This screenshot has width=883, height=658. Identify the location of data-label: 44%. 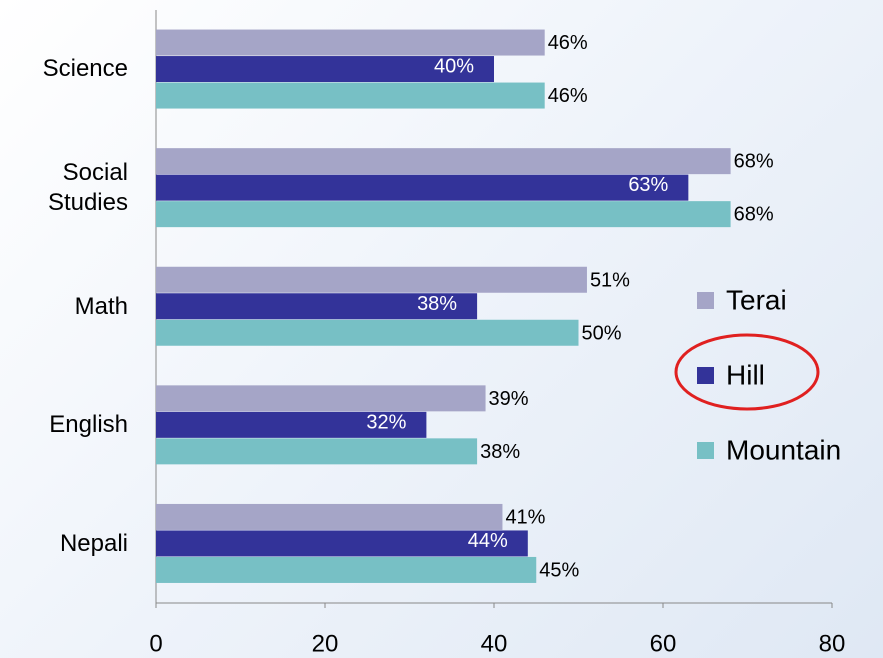
(488, 541).